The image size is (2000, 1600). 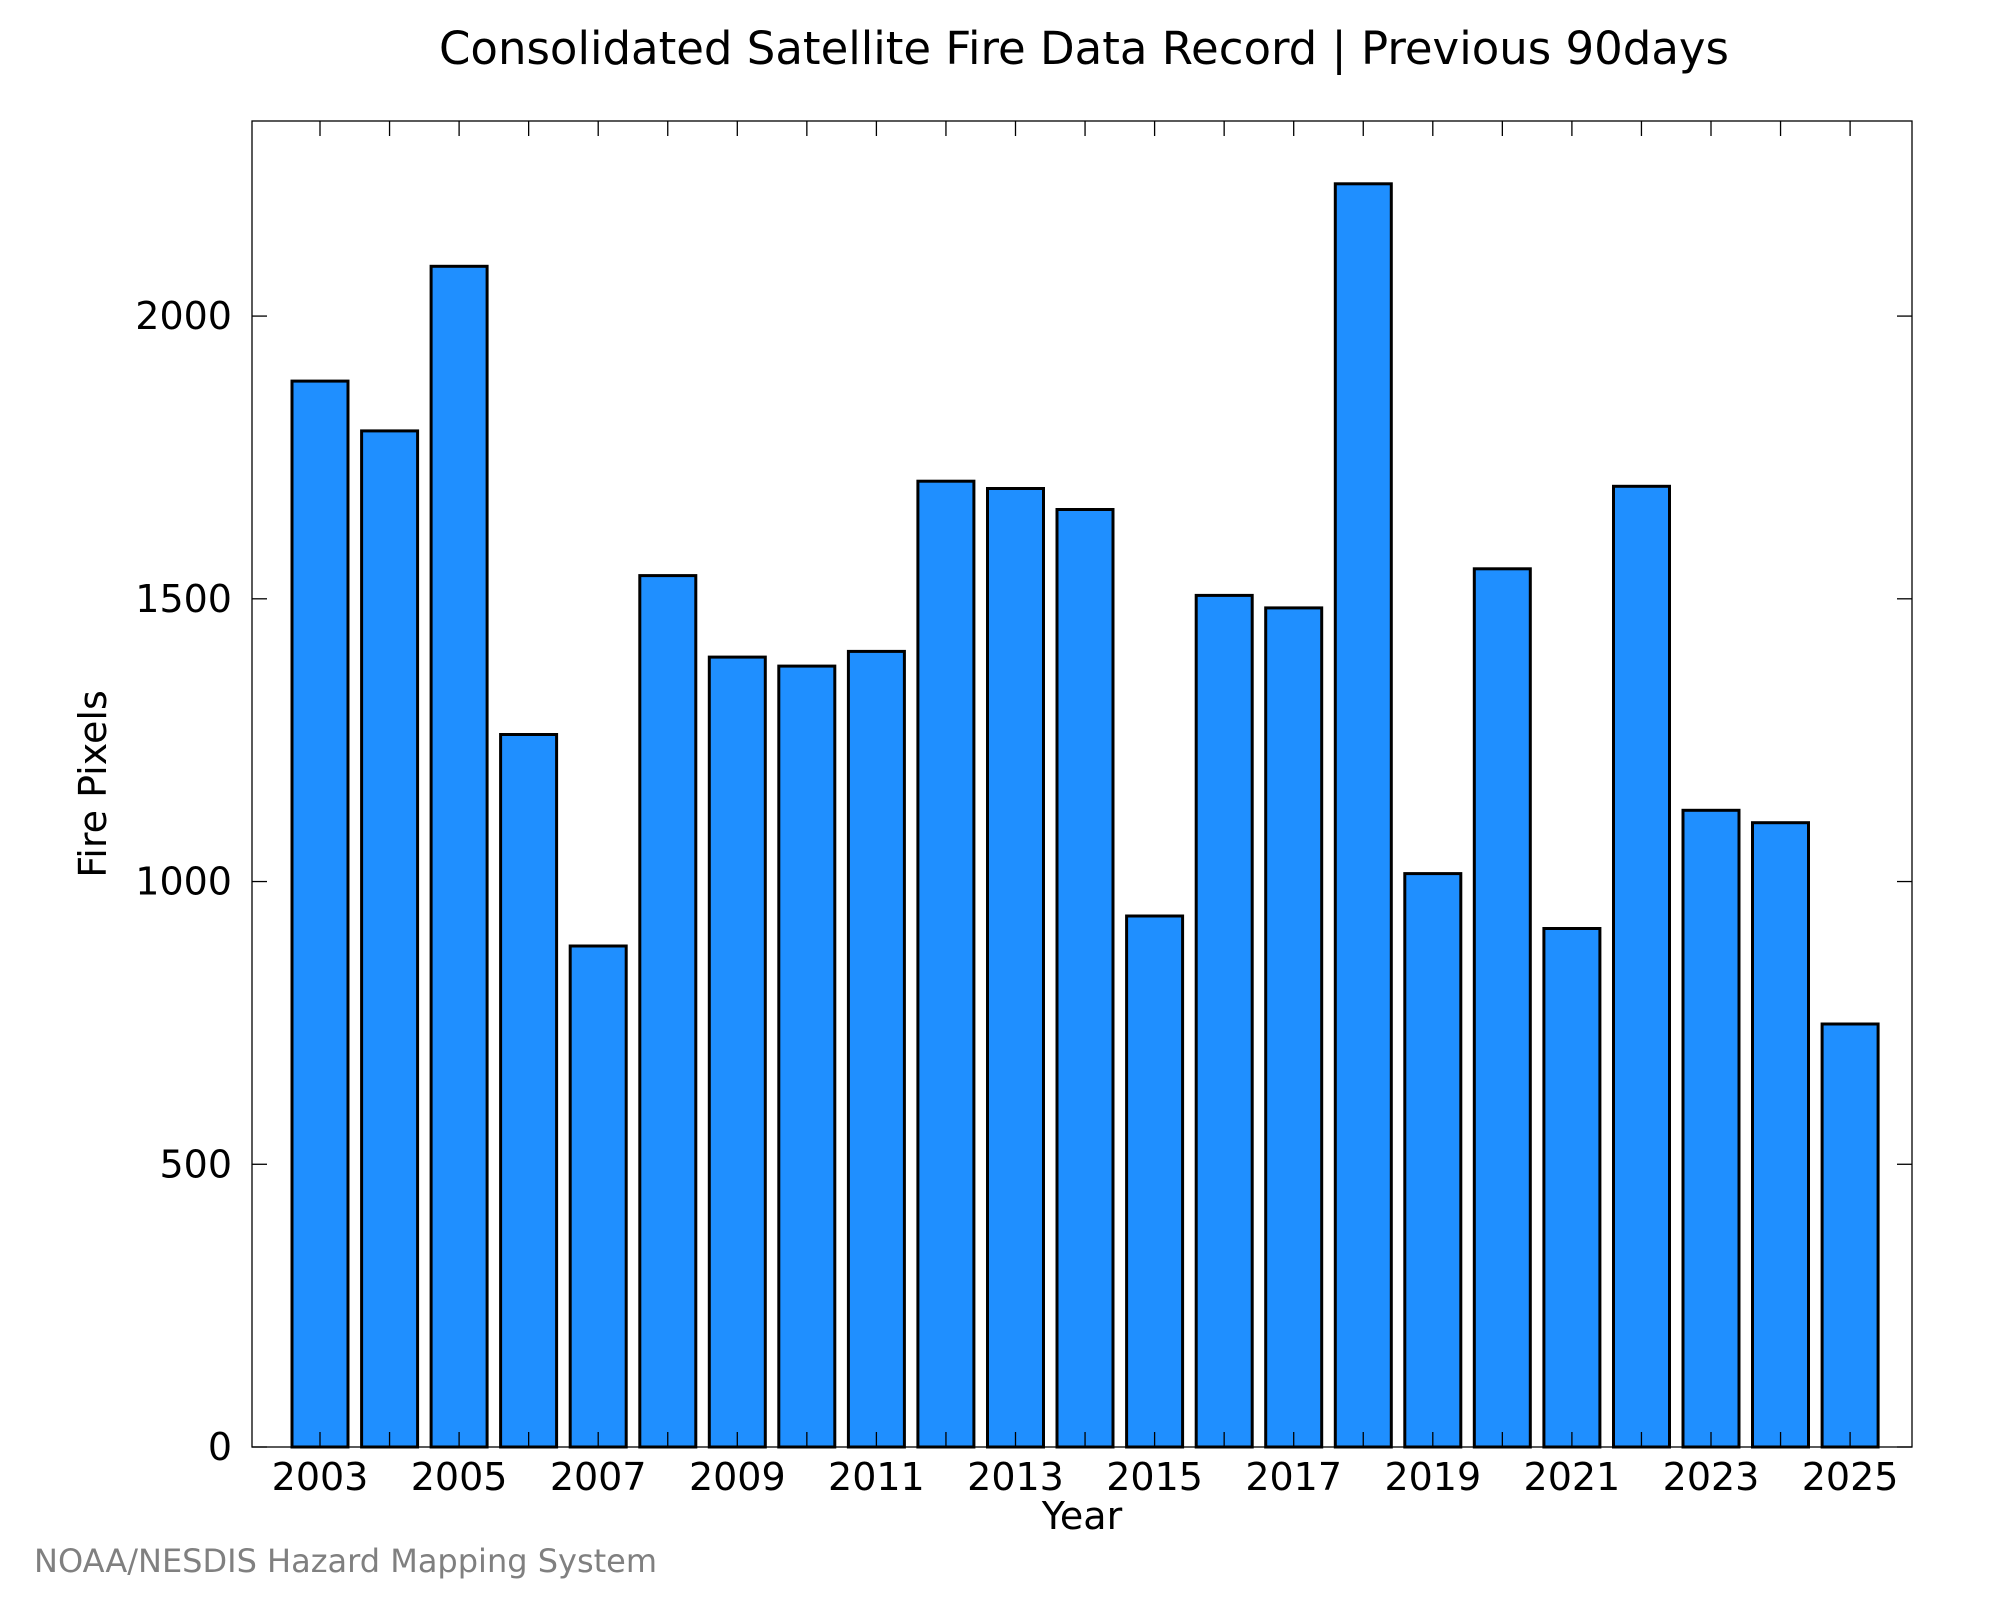 What do you see at coordinates (737, 1052) in the screenshot?
I see `bar-2009` at bounding box center [737, 1052].